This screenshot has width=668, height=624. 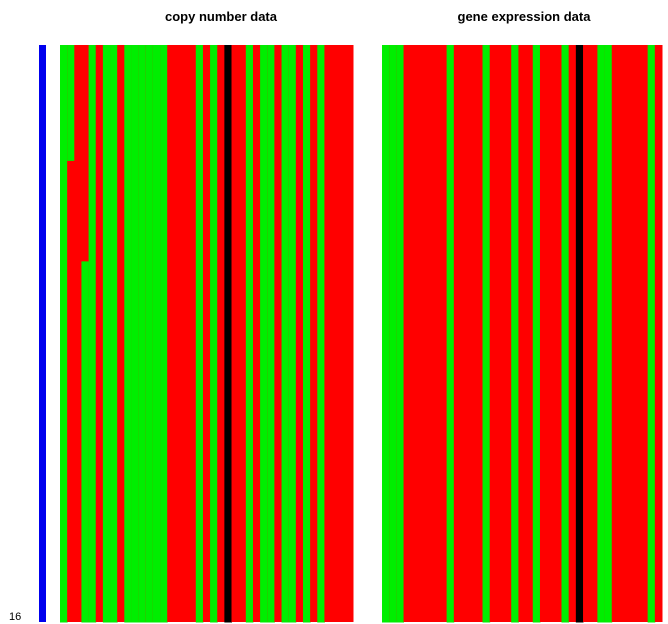 I want to click on copy-number-panel-title: copy number data, so click(x=221, y=16).